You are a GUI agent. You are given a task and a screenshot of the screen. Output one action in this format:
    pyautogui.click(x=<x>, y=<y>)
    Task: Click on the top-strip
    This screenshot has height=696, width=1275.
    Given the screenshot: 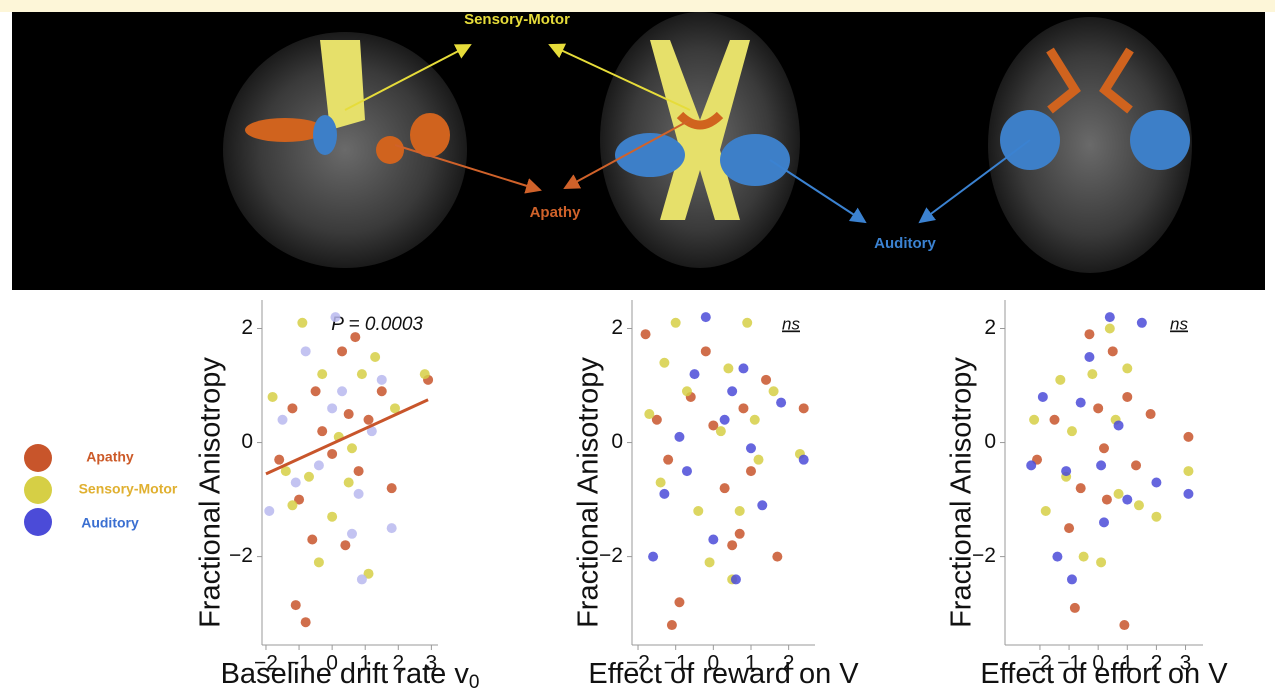 What is the action you would take?
    pyautogui.click(x=637, y=6)
    